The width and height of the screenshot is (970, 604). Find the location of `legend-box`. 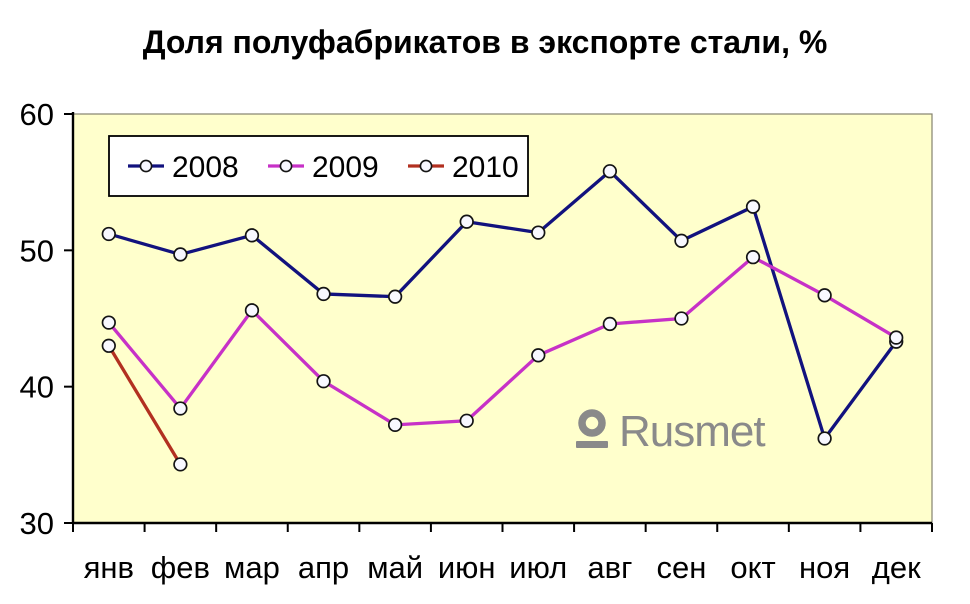

legend-box is located at coordinates (318, 166).